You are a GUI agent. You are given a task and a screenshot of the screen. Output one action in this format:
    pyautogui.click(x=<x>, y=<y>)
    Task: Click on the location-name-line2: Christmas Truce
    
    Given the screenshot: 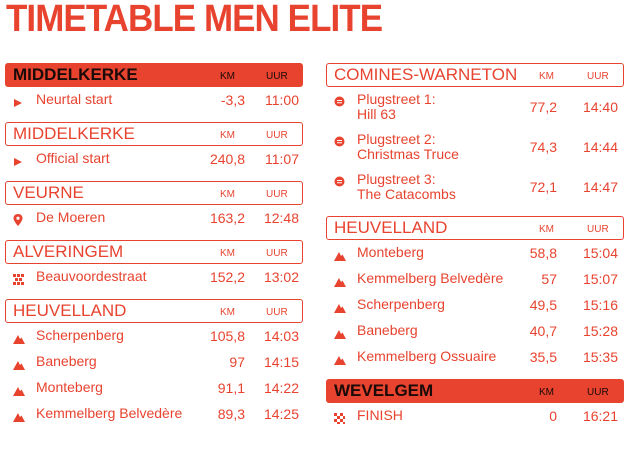 What is the action you would take?
    pyautogui.click(x=408, y=154)
    